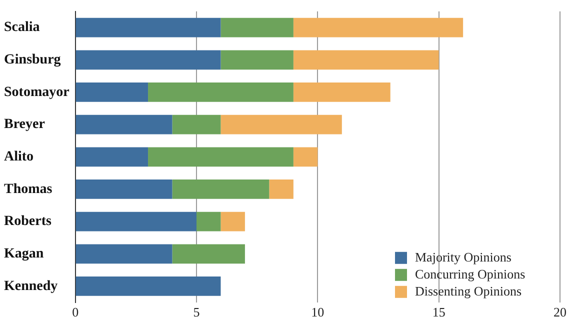  Describe the element at coordinates (22, 28) in the screenshot. I see `y-tick-label: Scalia` at that location.